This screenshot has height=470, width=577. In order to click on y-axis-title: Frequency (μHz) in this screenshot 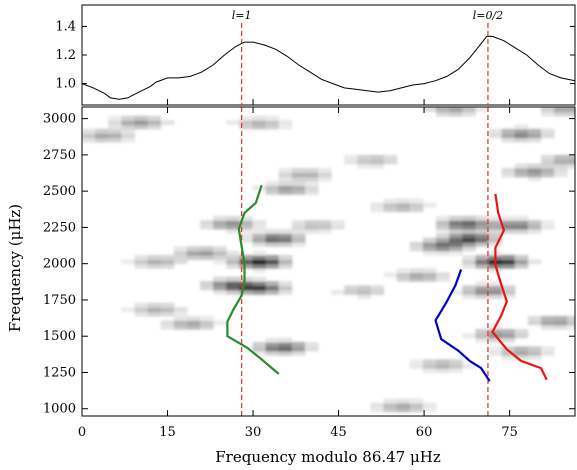, I will do `click(15, 268)`.